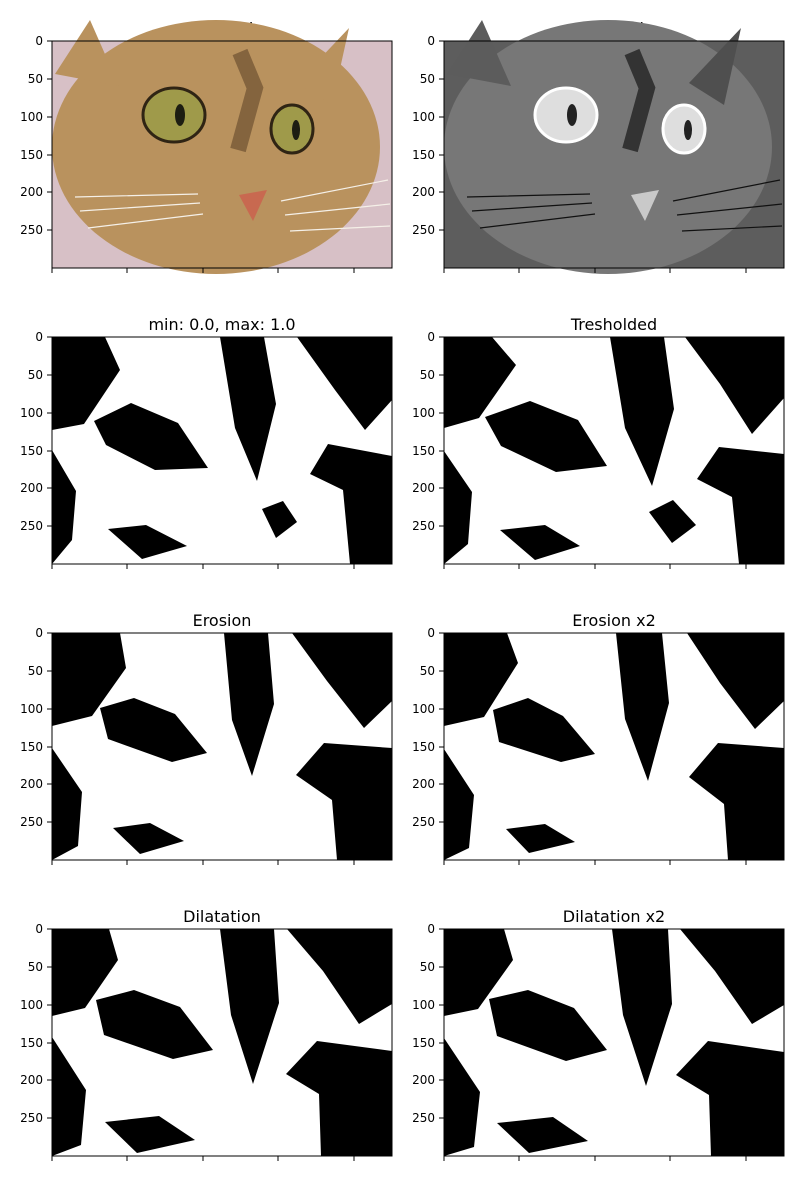  Describe the element at coordinates (232, 205) in the screenshot. I see `cat-whiskers` at that location.